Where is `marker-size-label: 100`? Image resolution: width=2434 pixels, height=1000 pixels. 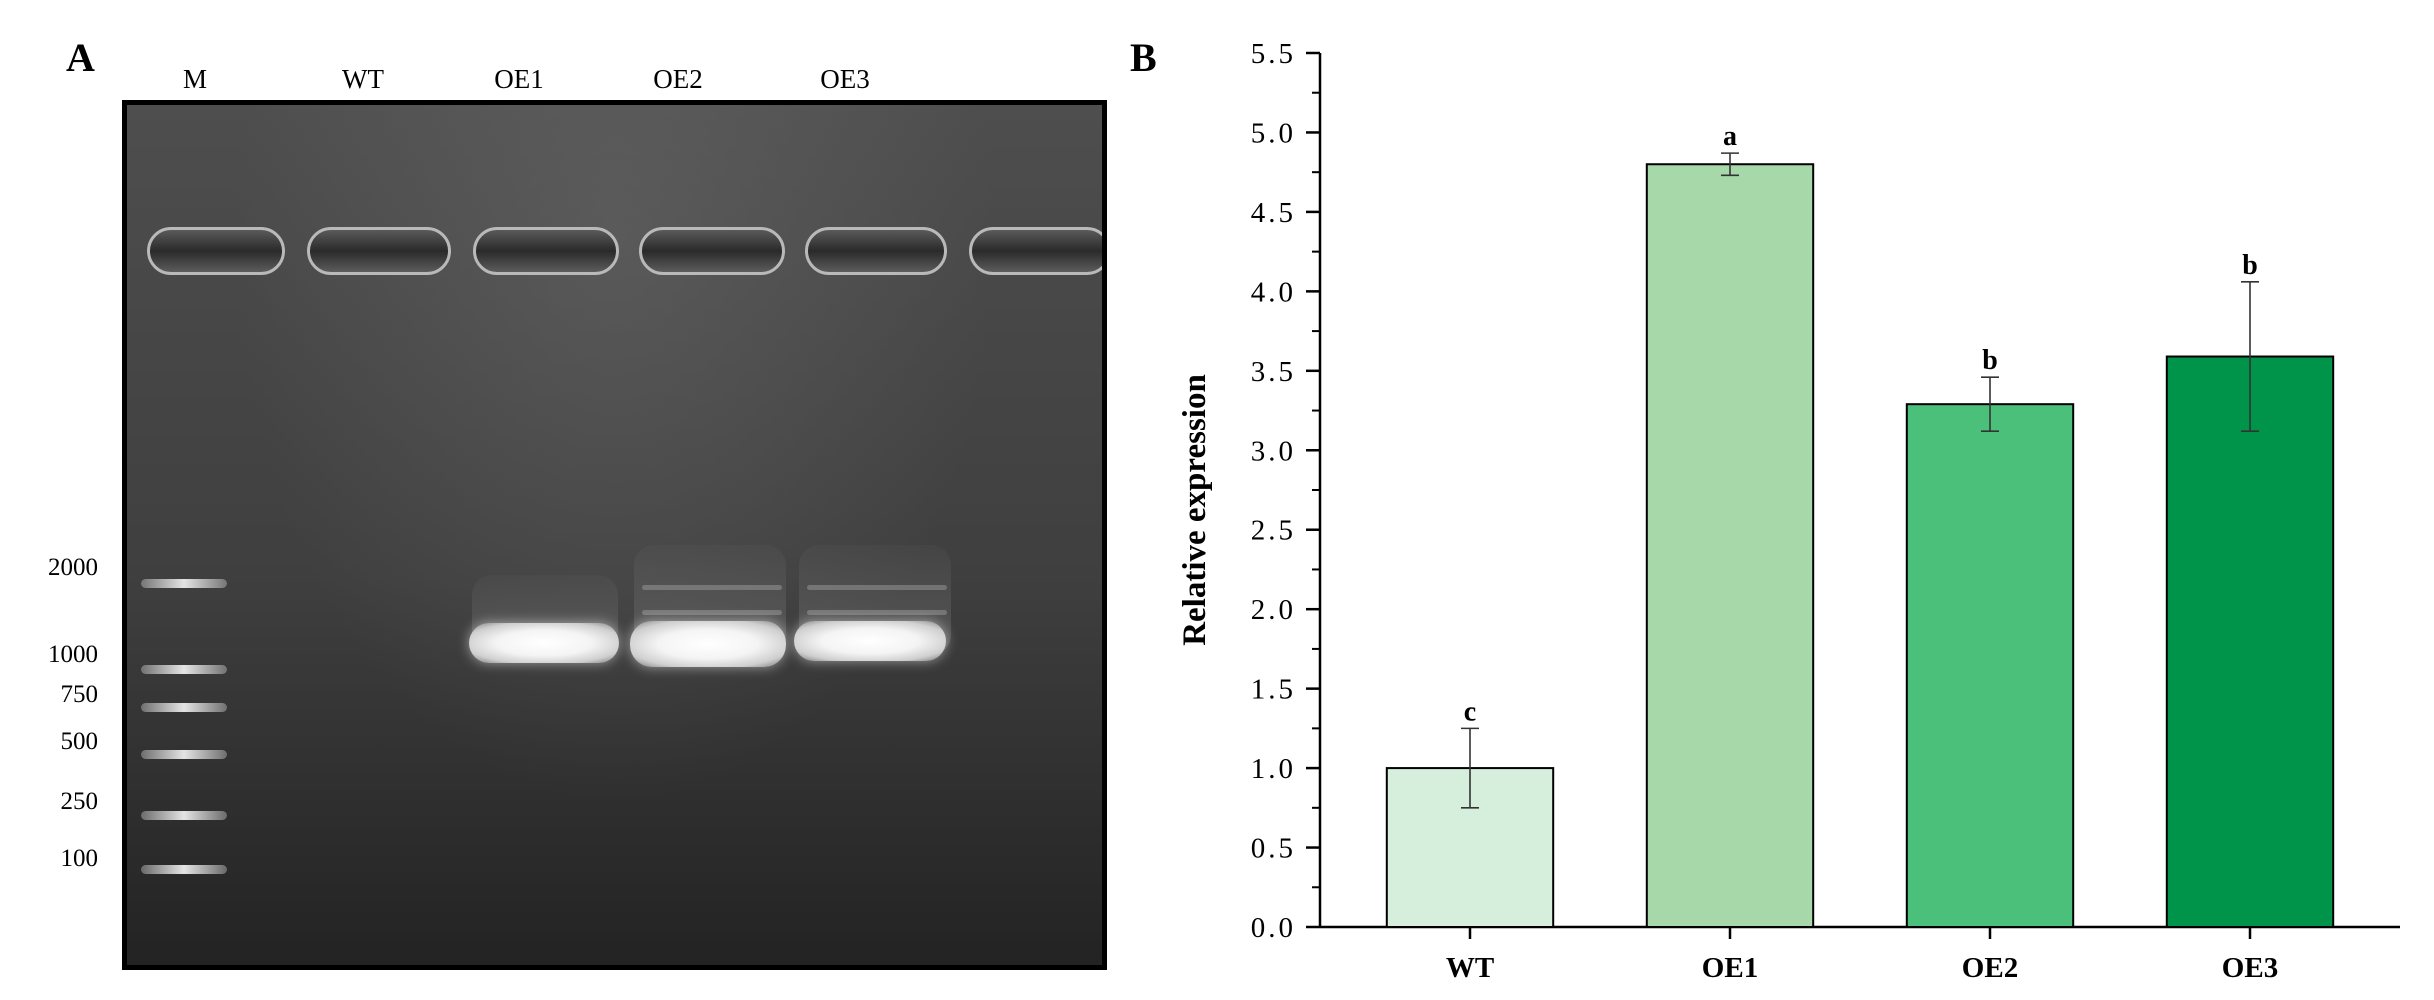 marker-size-label: 100 is located at coordinates (79, 858).